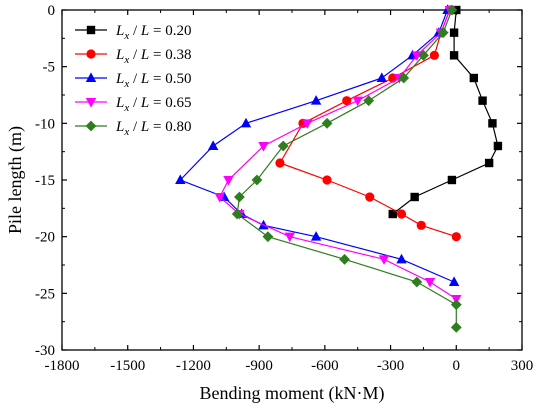 This screenshot has height=410, width=550. What do you see at coordinates (153, 128) in the screenshot?
I see `legend-label: Lx / L = 0.80` at bounding box center [153, 128].